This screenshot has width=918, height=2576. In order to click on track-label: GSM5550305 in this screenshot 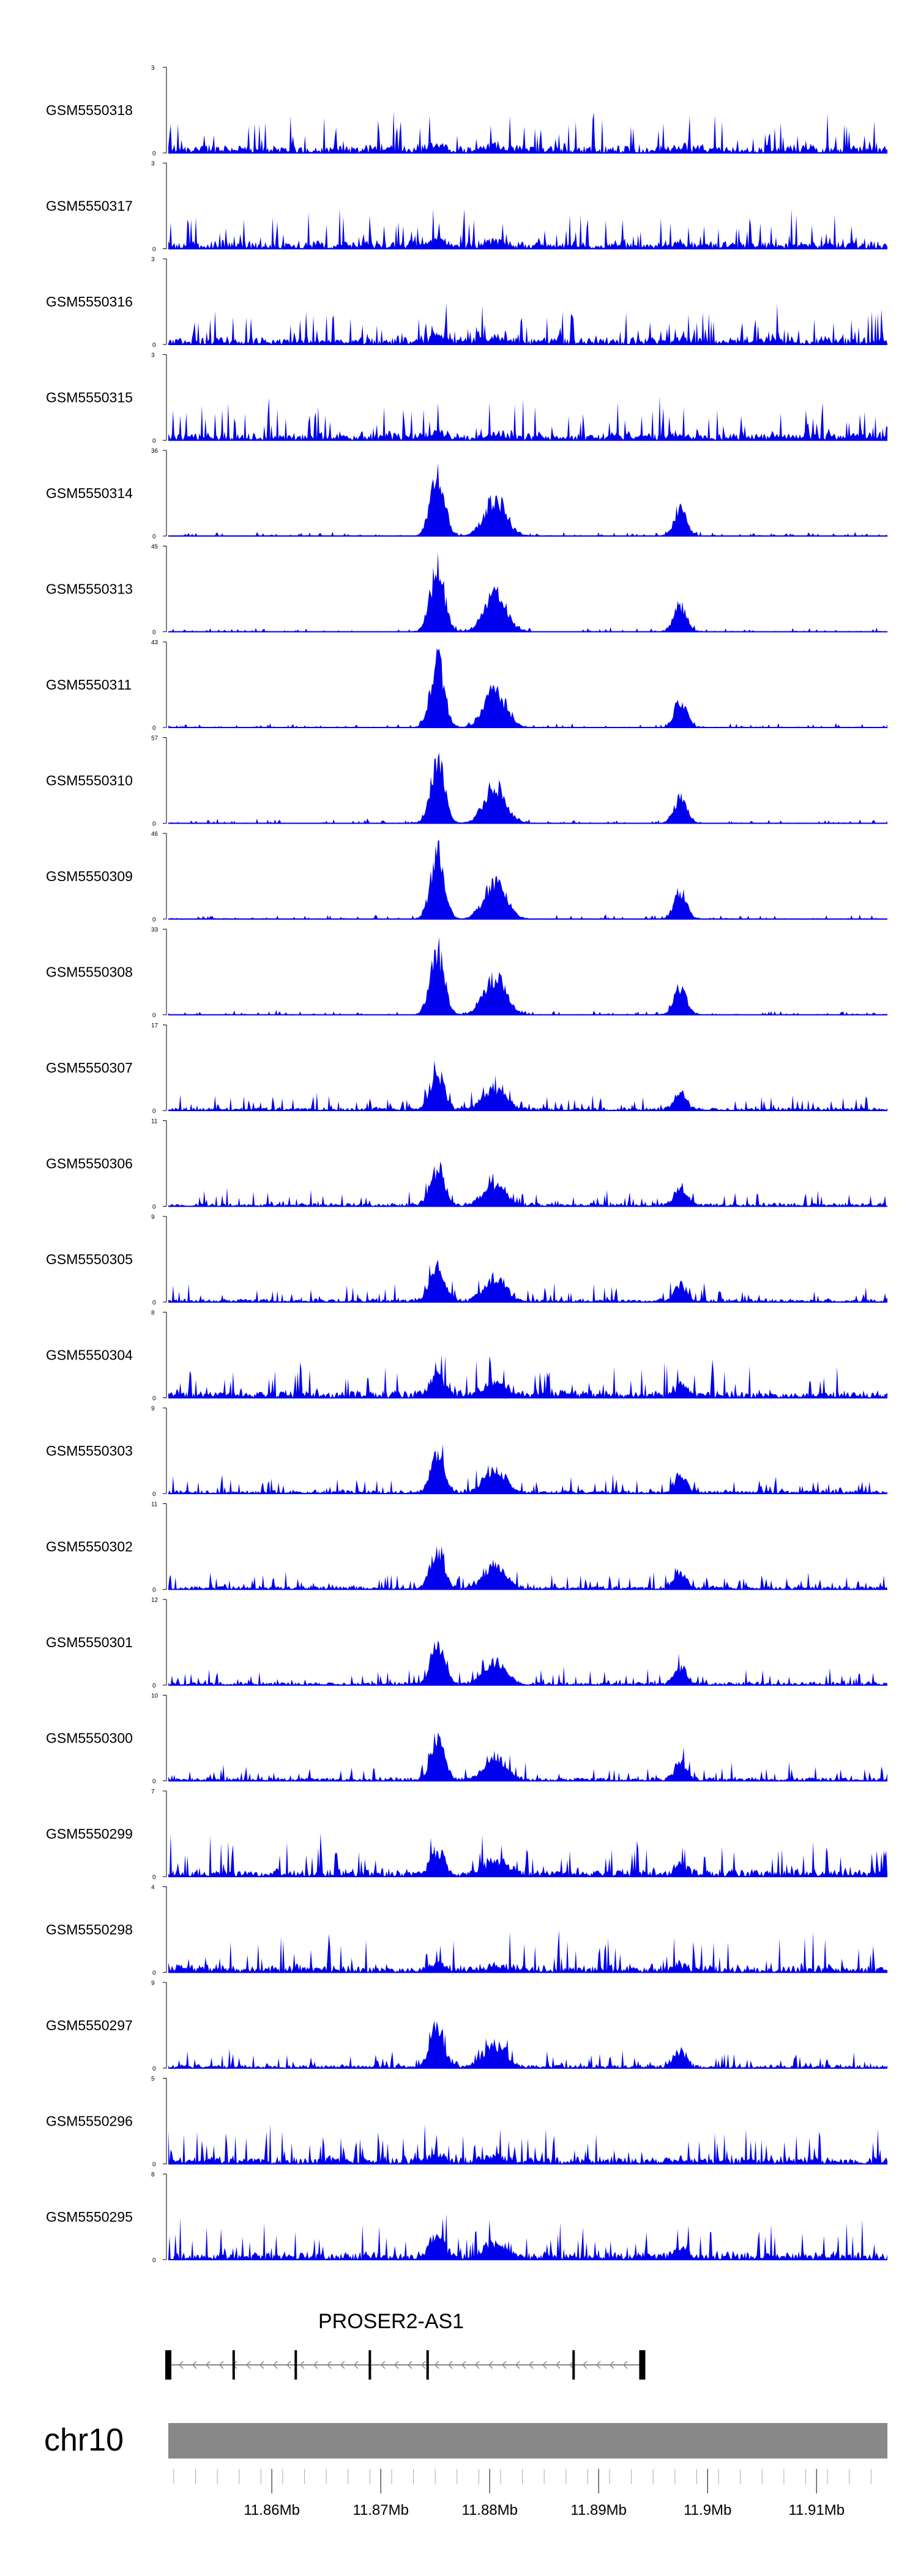, I will do `click(89, 1259)`.